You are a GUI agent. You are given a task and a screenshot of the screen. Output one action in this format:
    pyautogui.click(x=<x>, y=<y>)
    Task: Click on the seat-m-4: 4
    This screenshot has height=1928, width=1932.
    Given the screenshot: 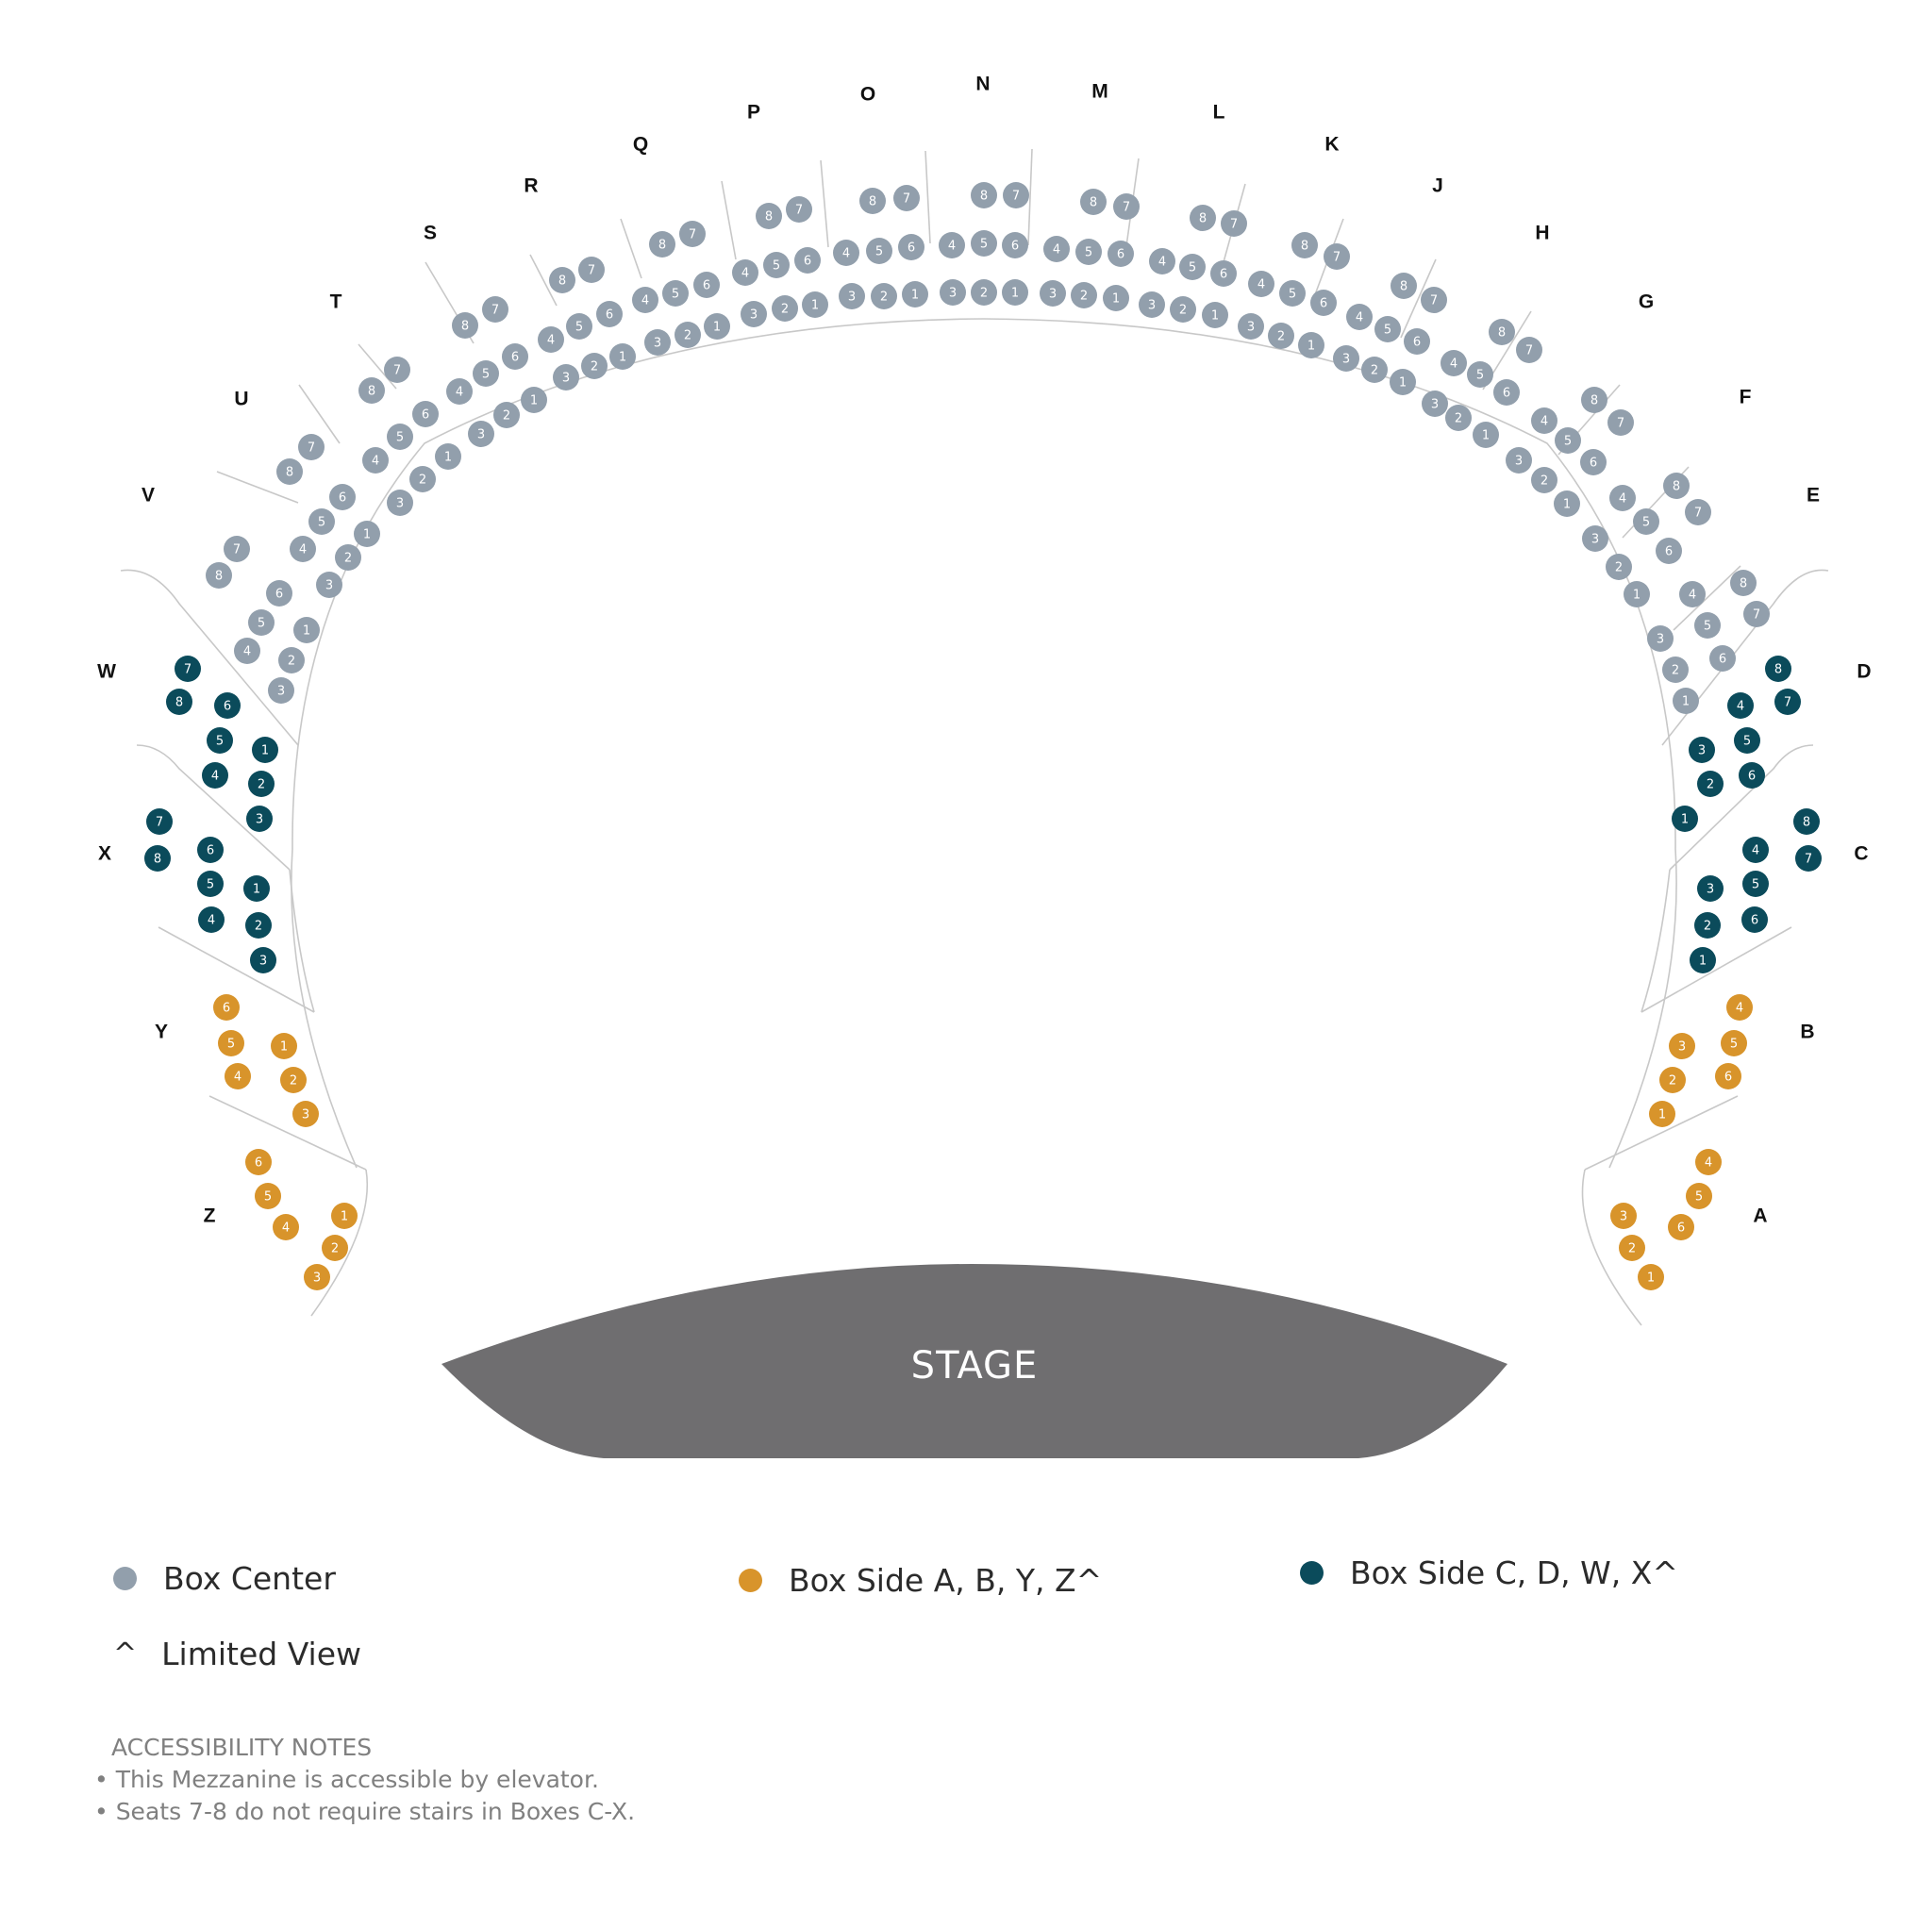 What is the action you would take?
    pyautogui.click(x=1057, y=249)
    